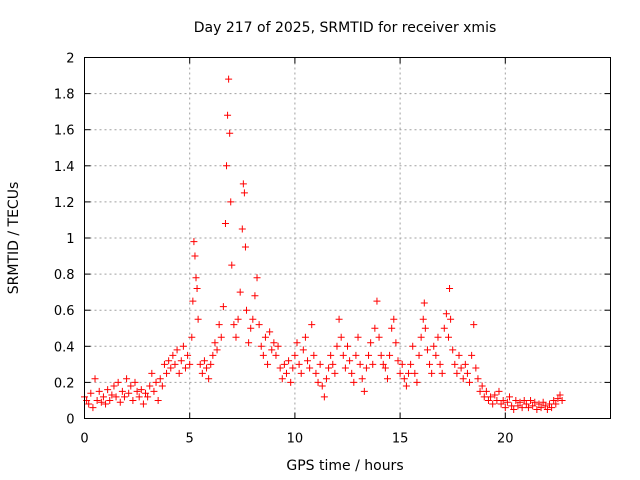 The width and height of the screenshot is (640, 480). What do you see at coordinates (64, 95) in the screenshot?
I see `y-tick-label: 1.8` at bounding box center [64, 95].